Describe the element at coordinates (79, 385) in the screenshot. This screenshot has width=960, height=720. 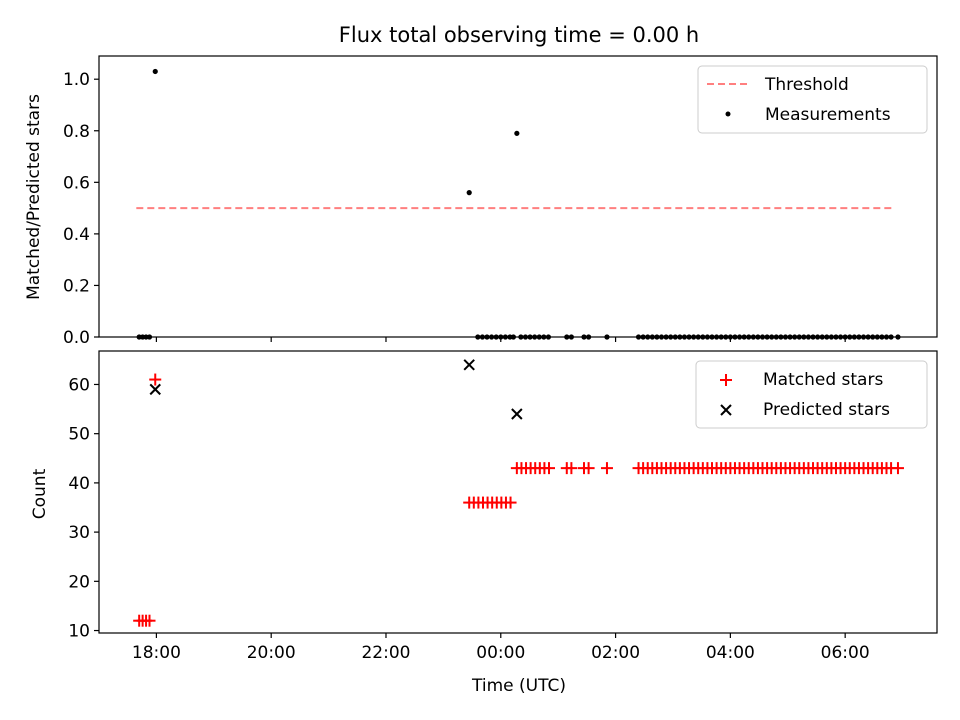
I see `bottom-y-tick-label: 60` at that location.